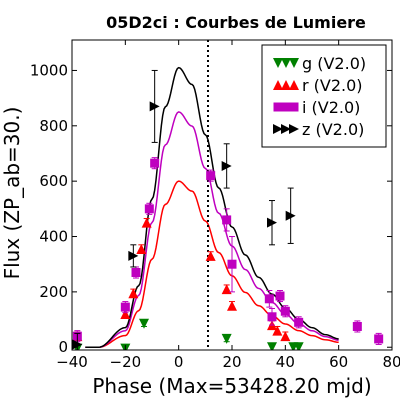 This screenshot has width=400, height=400. Describe the element at coordinates (53, 126) in the screenshot. I see `y-tick-label: 800` at that location.